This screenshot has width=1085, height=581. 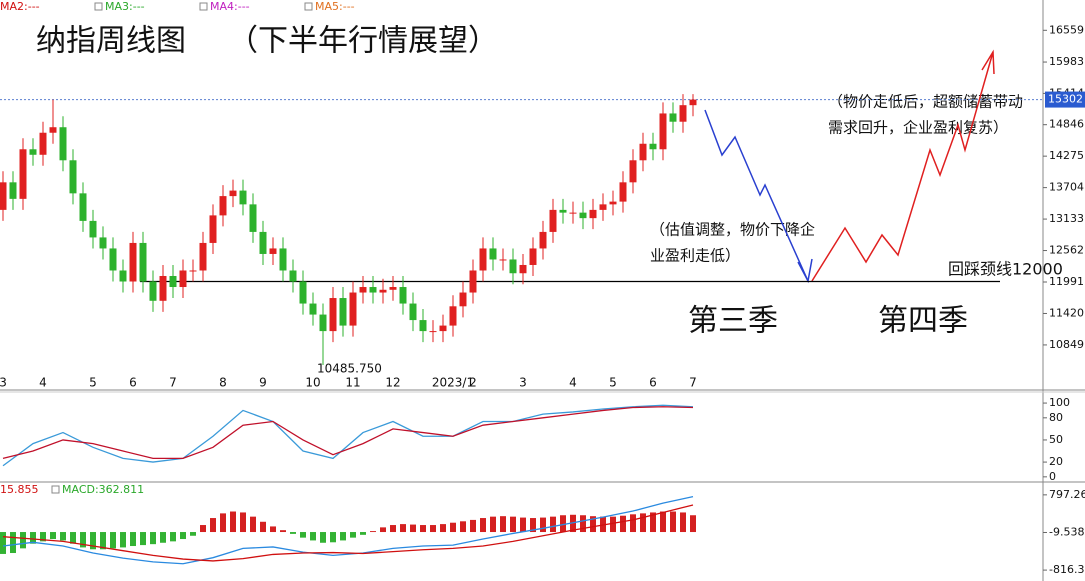 What do you see at coordinates (1056, 461) in the screenshot?
I see `y-tick-label: 20` at bounding box center [1056, 461].